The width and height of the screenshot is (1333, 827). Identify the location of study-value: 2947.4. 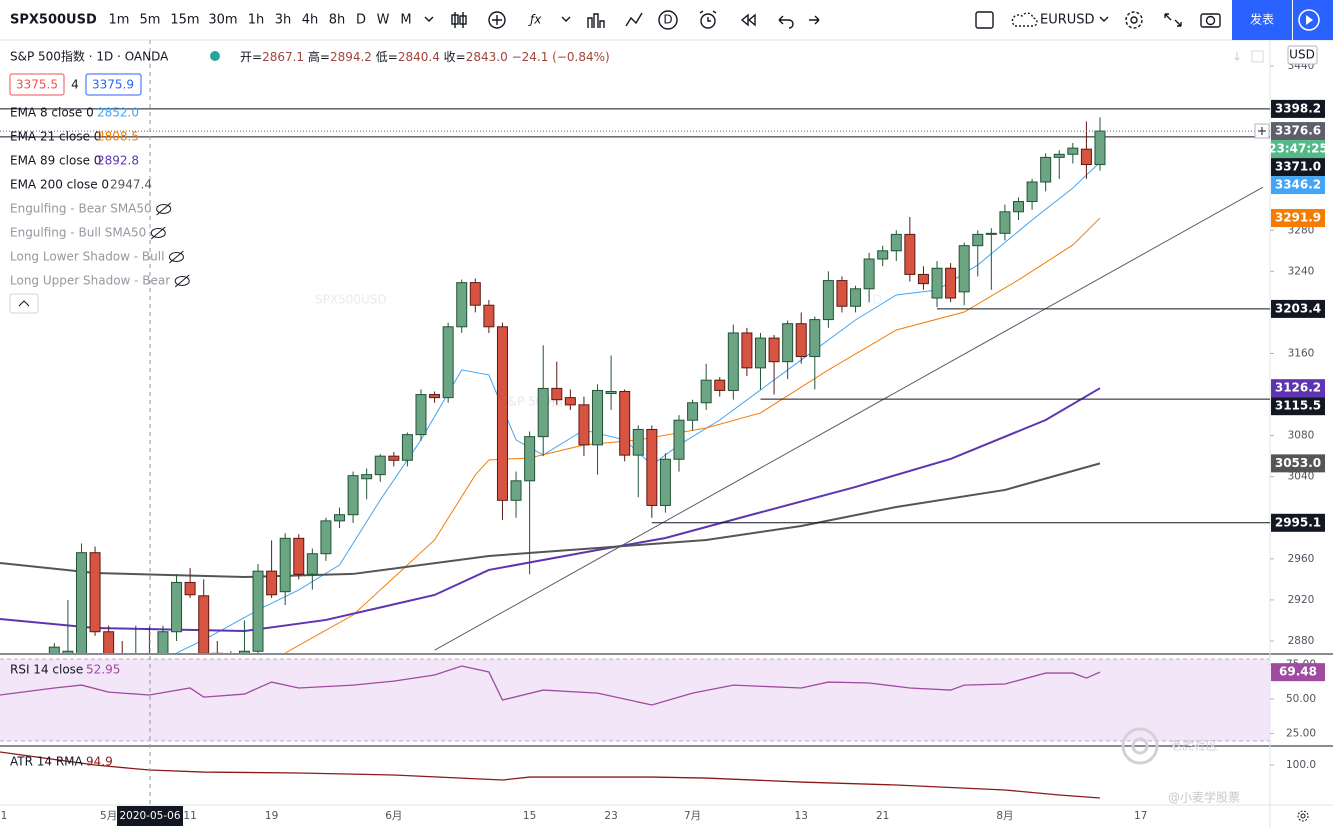
(131, 185).